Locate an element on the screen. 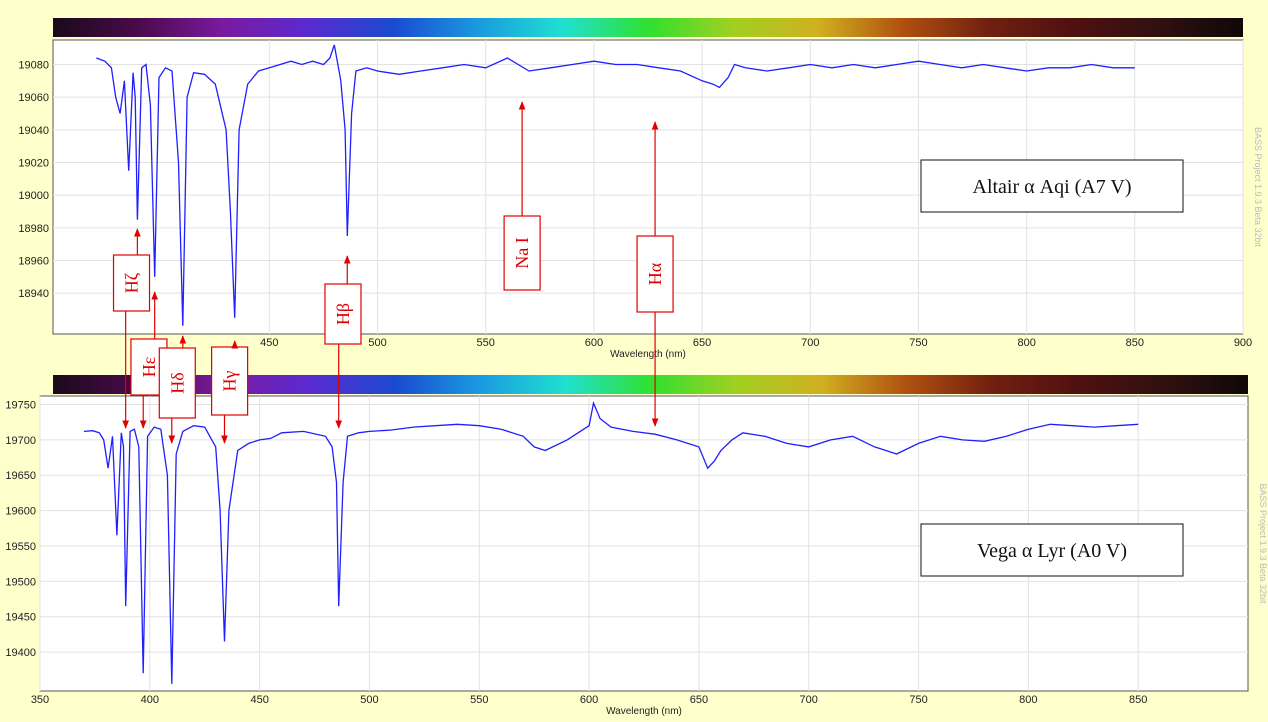 This screenshot has height=722, width=1268. line-label-Hγ: Hγ is located at coordinates (230, 380).